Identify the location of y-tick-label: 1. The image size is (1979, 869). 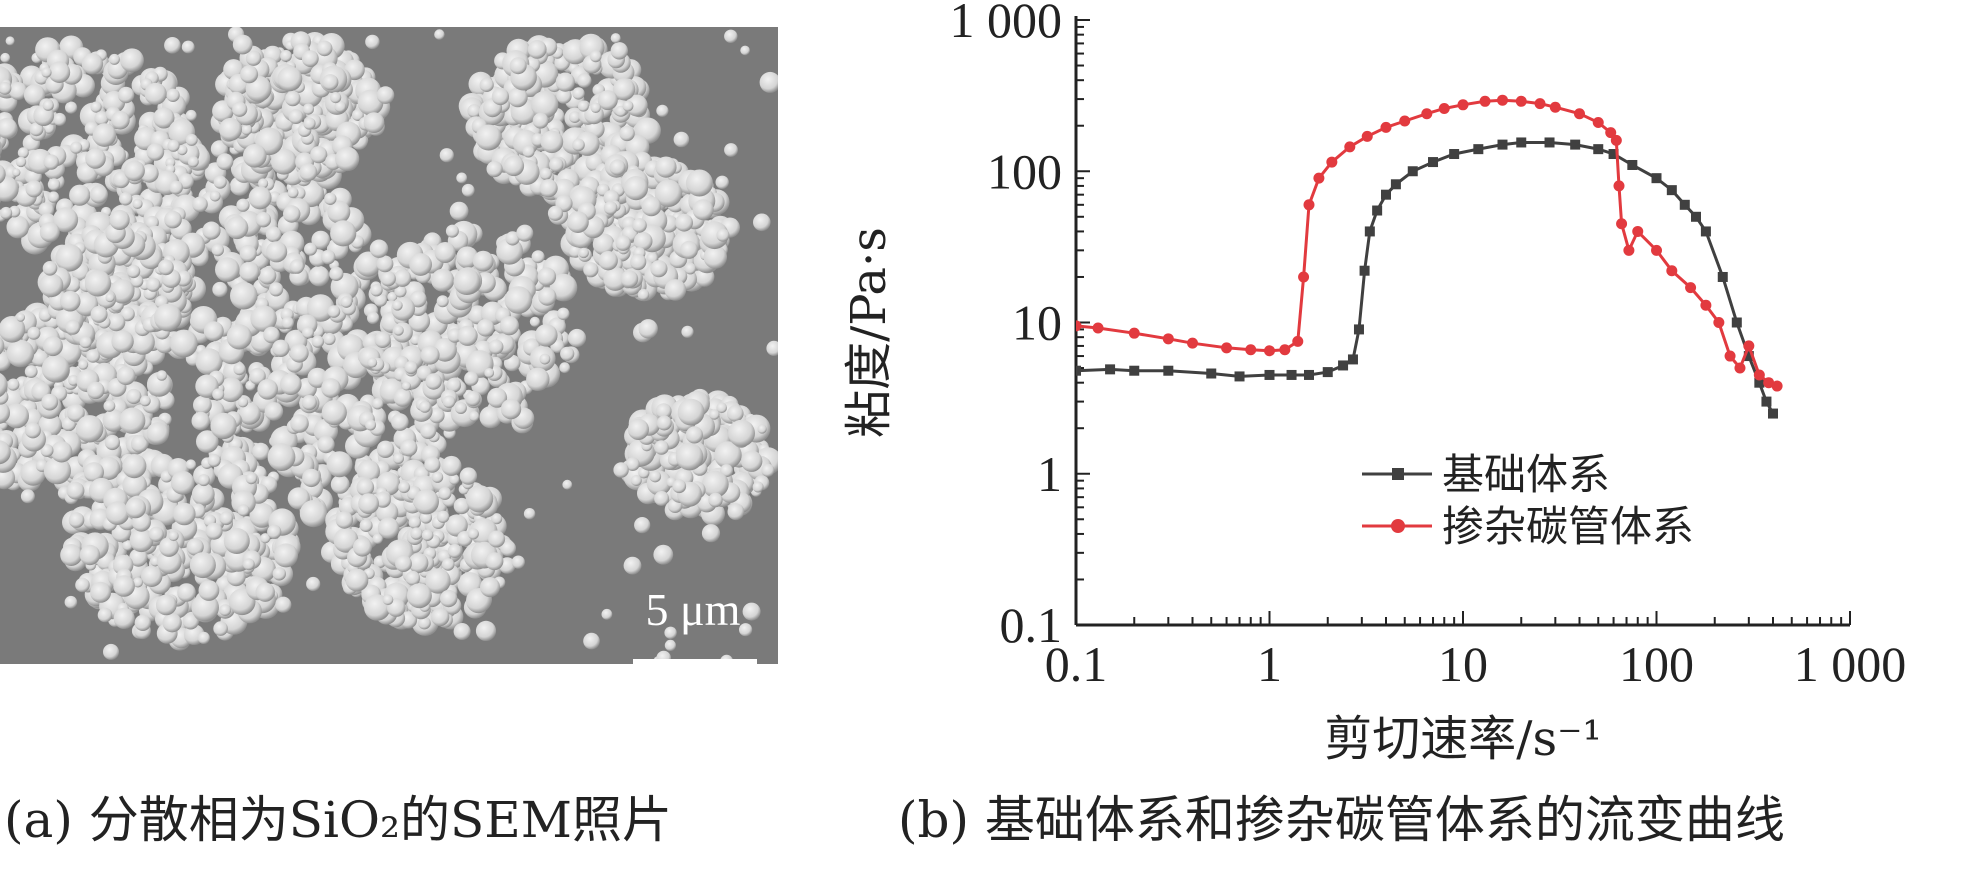
(1049, 474).